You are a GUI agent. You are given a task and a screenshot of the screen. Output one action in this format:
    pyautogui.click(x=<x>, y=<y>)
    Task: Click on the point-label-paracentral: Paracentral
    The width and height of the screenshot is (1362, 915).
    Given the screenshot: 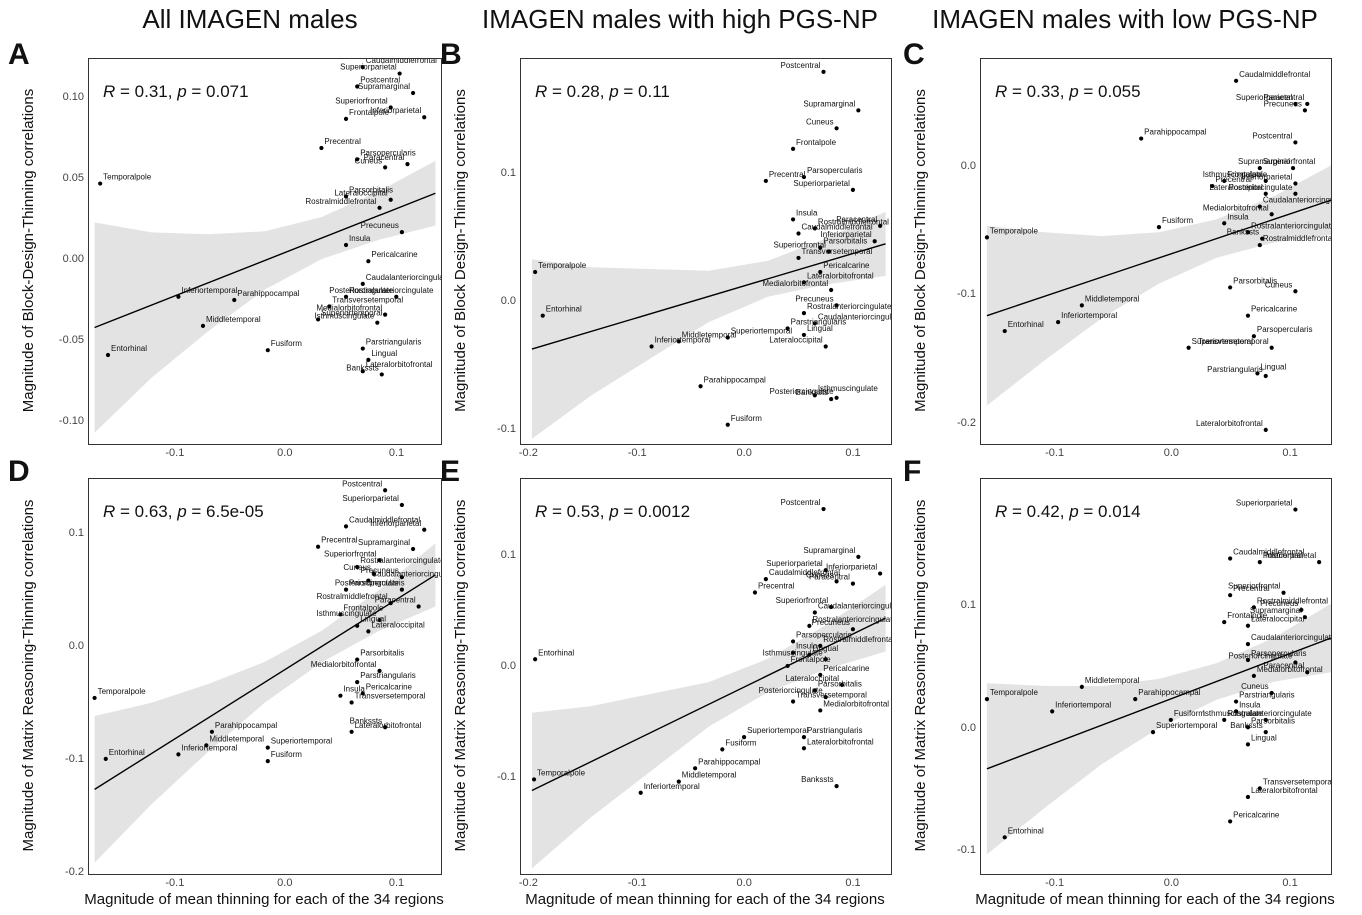 What is the action you would take?
    pyautogui.click(x=1283, y=665)
    